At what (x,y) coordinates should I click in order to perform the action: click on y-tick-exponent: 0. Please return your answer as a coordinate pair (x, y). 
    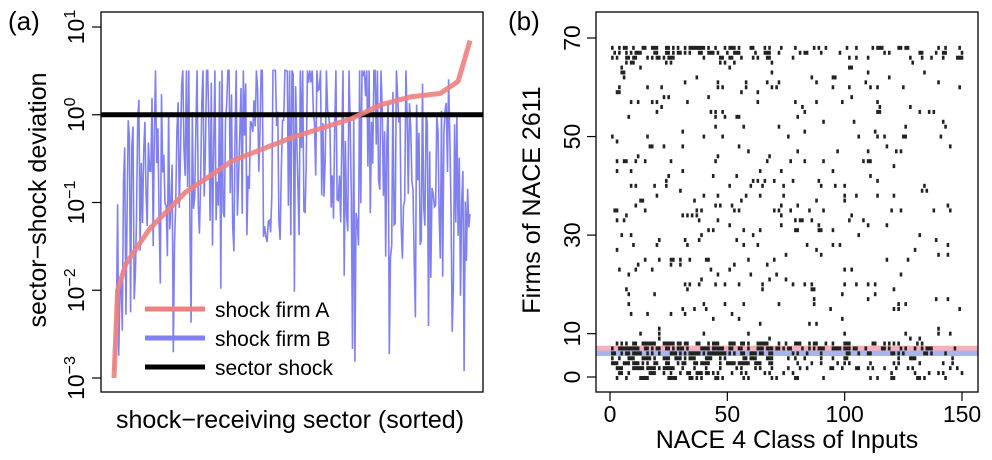
    Looking at the image, I should click on (70, 101).